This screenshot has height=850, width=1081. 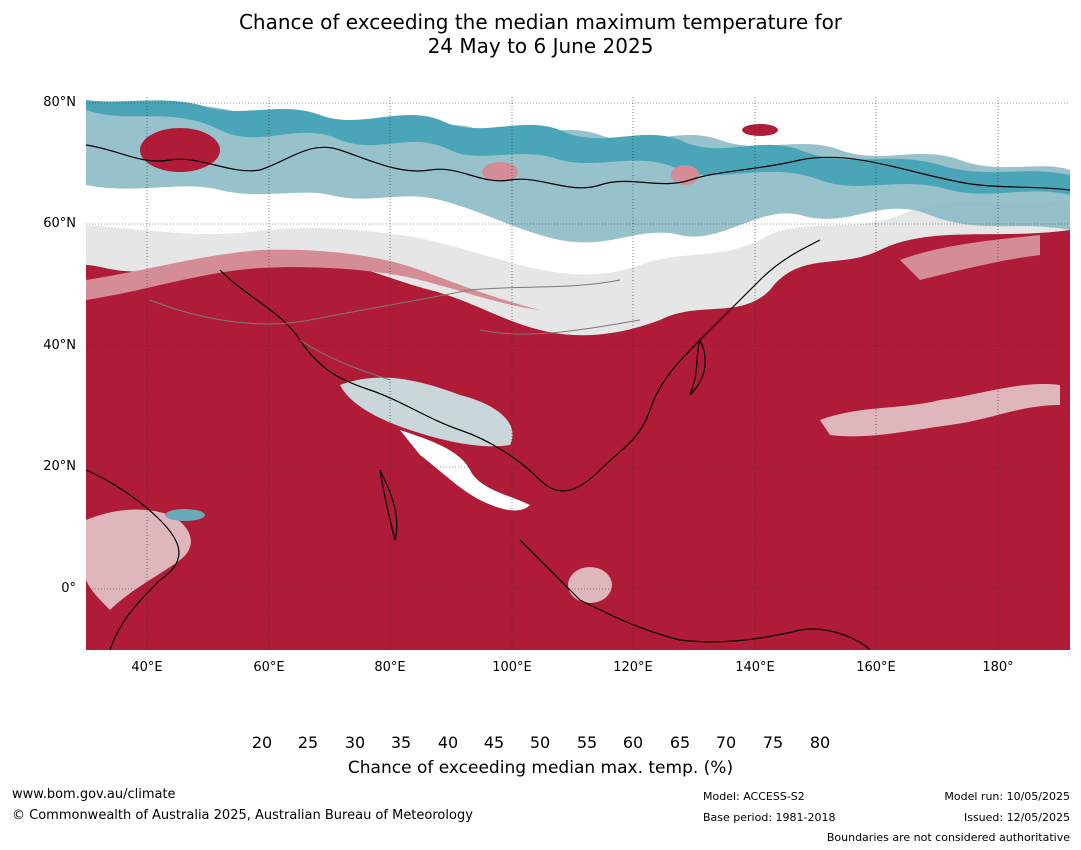 What do you see at coordinates (820, 742) in the screenshot?
I see `colorbar-tick: 80` at bounding box center [820, 742].